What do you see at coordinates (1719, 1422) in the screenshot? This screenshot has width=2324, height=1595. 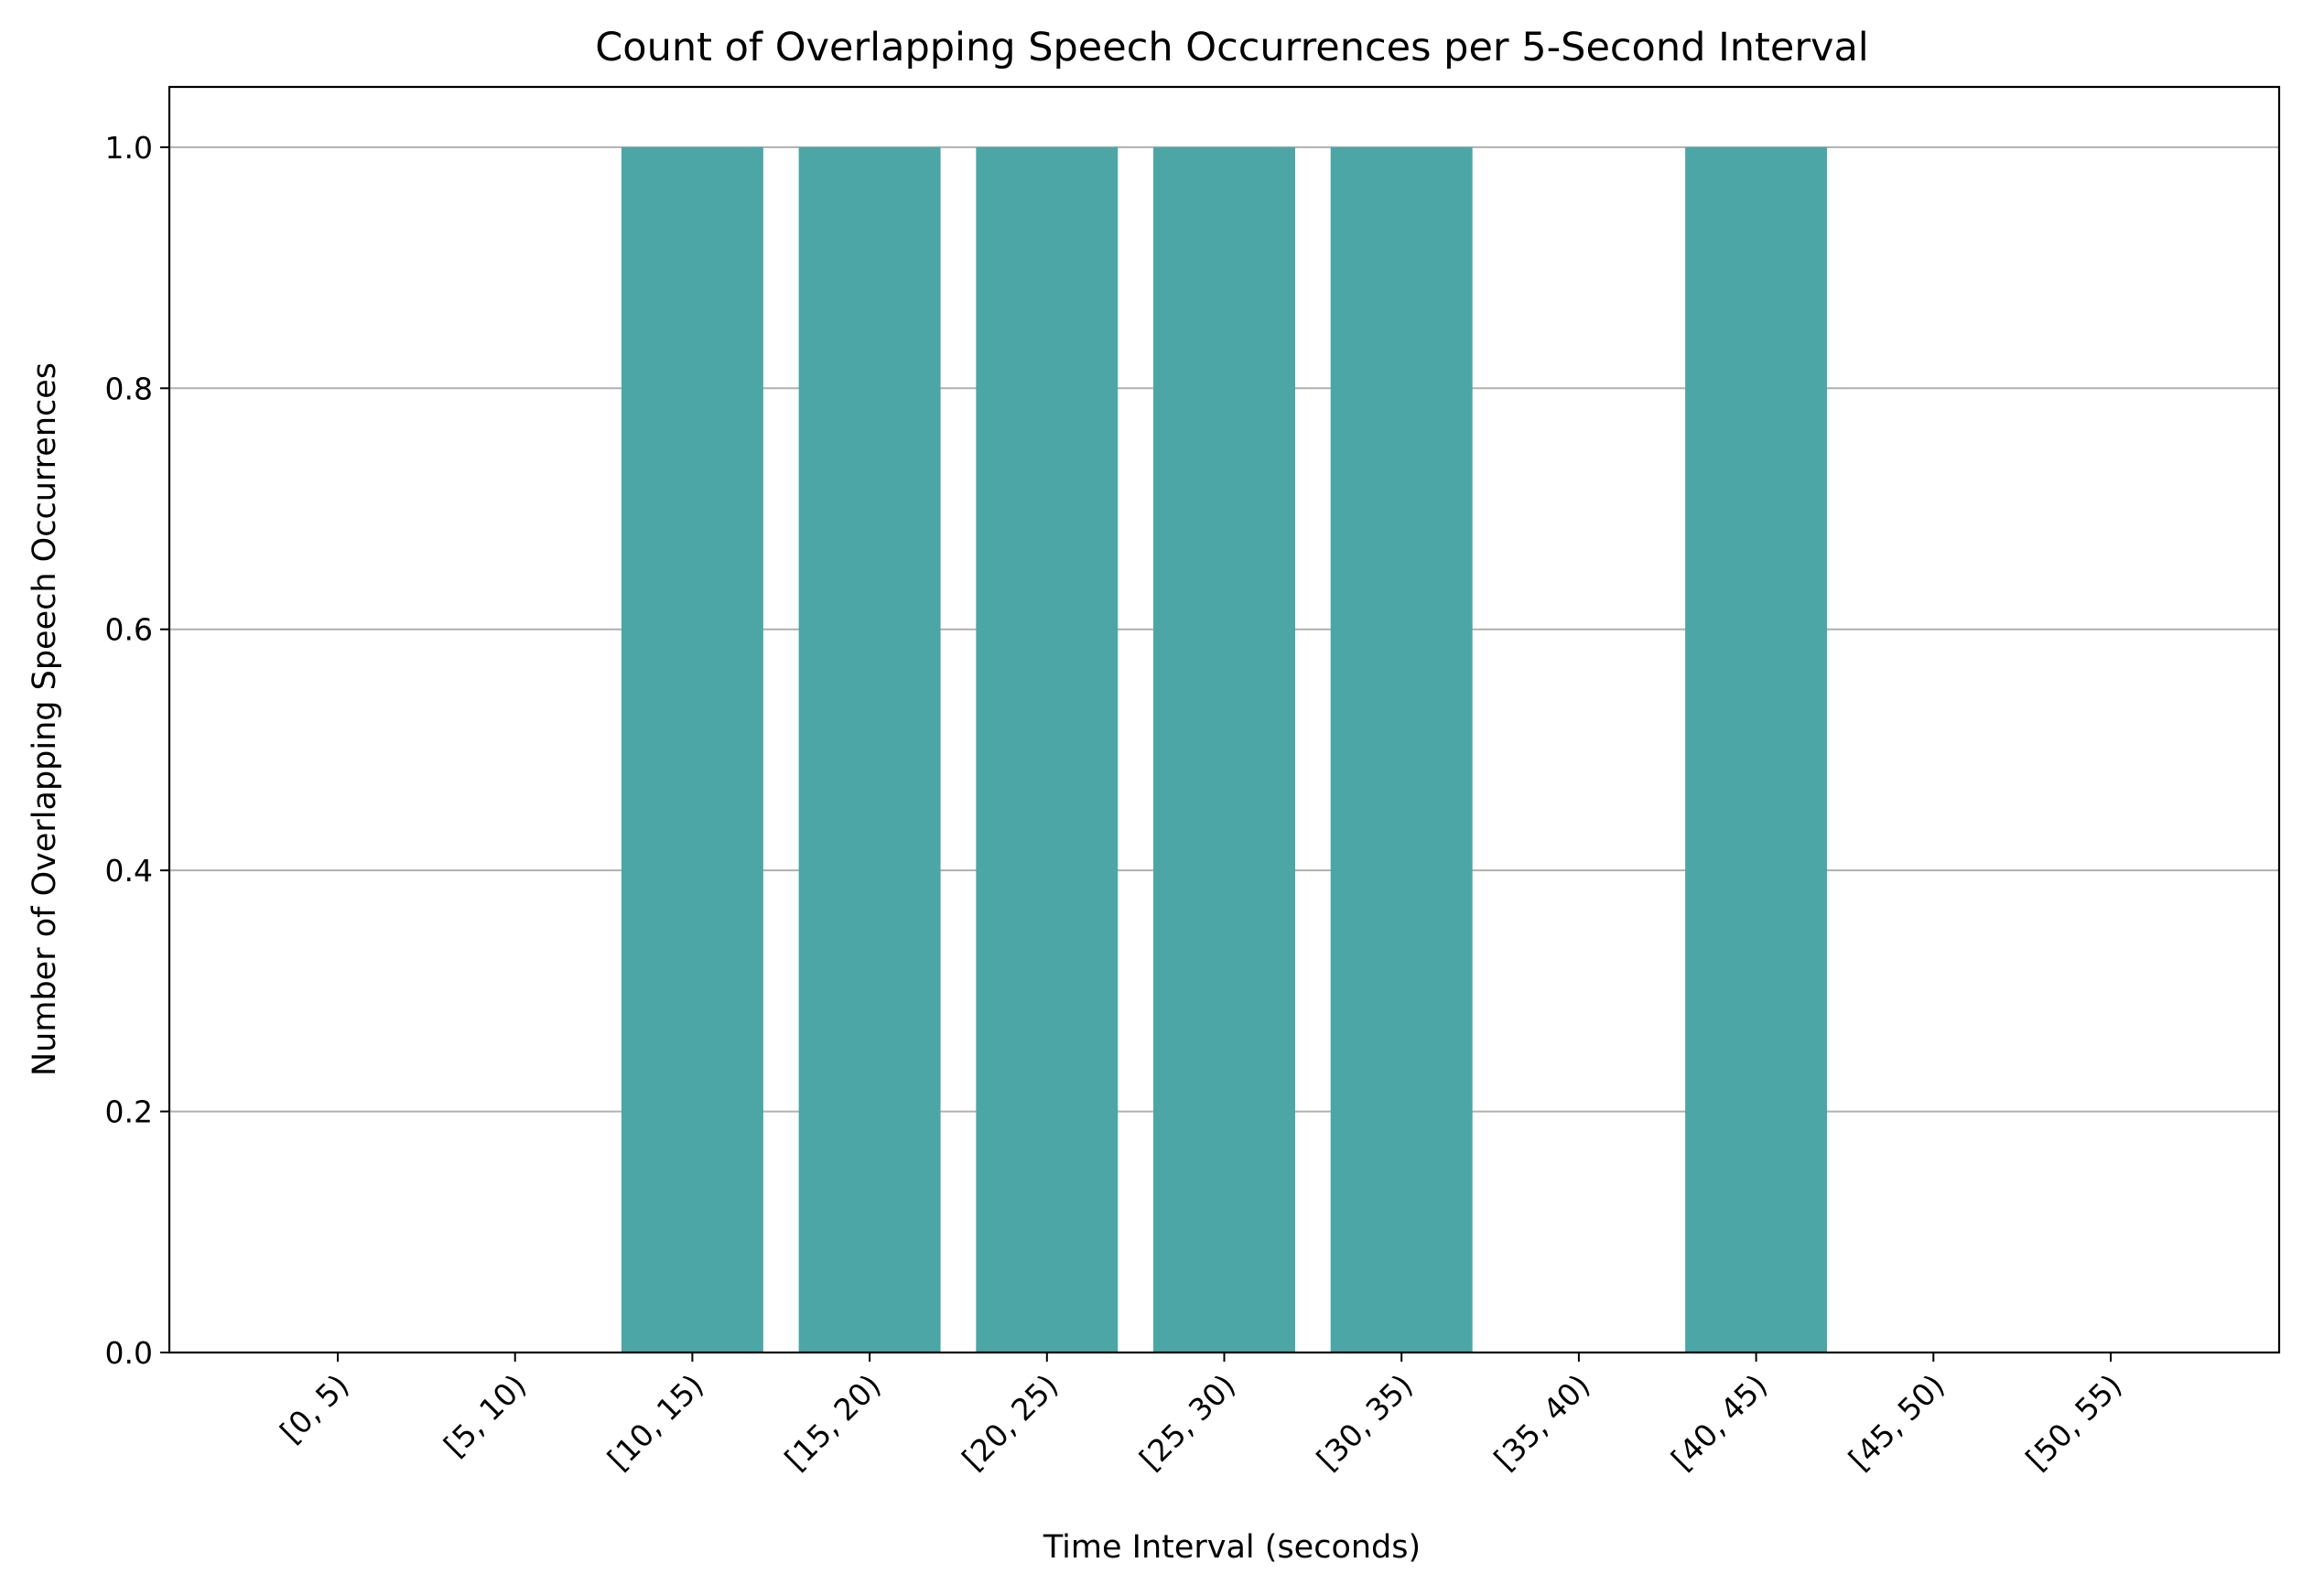 I see `x-tick-label: [40, 45)` at bounding box center [1719, 1422].